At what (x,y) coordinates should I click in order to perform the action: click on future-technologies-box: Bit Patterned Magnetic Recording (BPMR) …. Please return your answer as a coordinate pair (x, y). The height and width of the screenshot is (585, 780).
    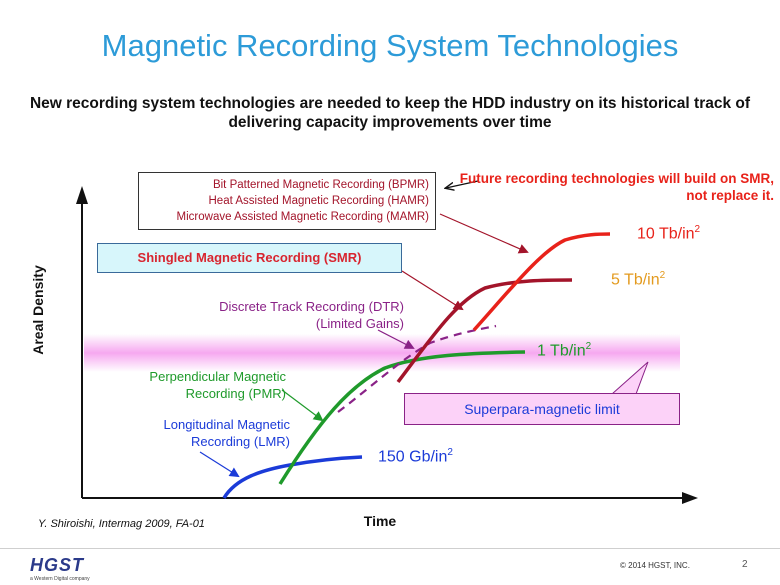
    Looking at the image, I should click on (287, 201).